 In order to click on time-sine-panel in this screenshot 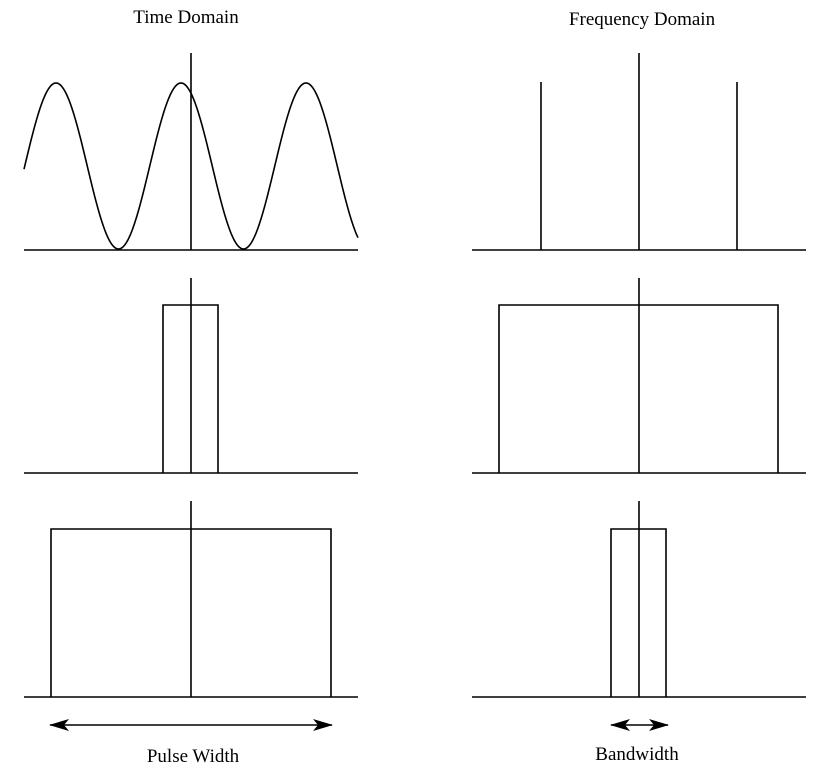, I will do `click(191, 152)`.